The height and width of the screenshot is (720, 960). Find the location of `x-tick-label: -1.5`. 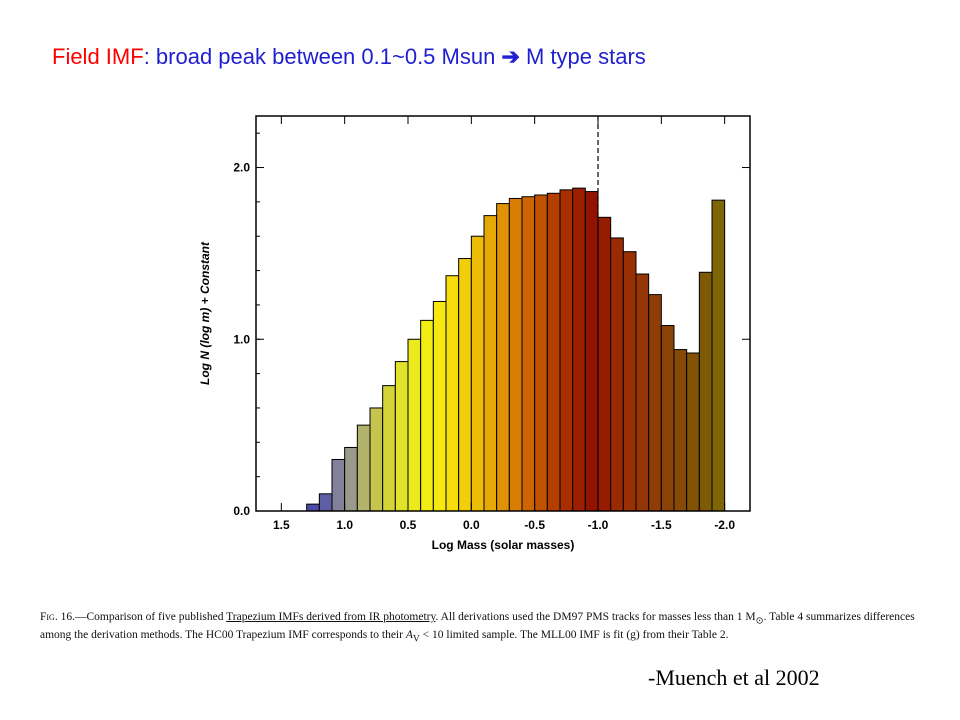

x-tick-label: -1.5 is located at coordinates (661, 525).